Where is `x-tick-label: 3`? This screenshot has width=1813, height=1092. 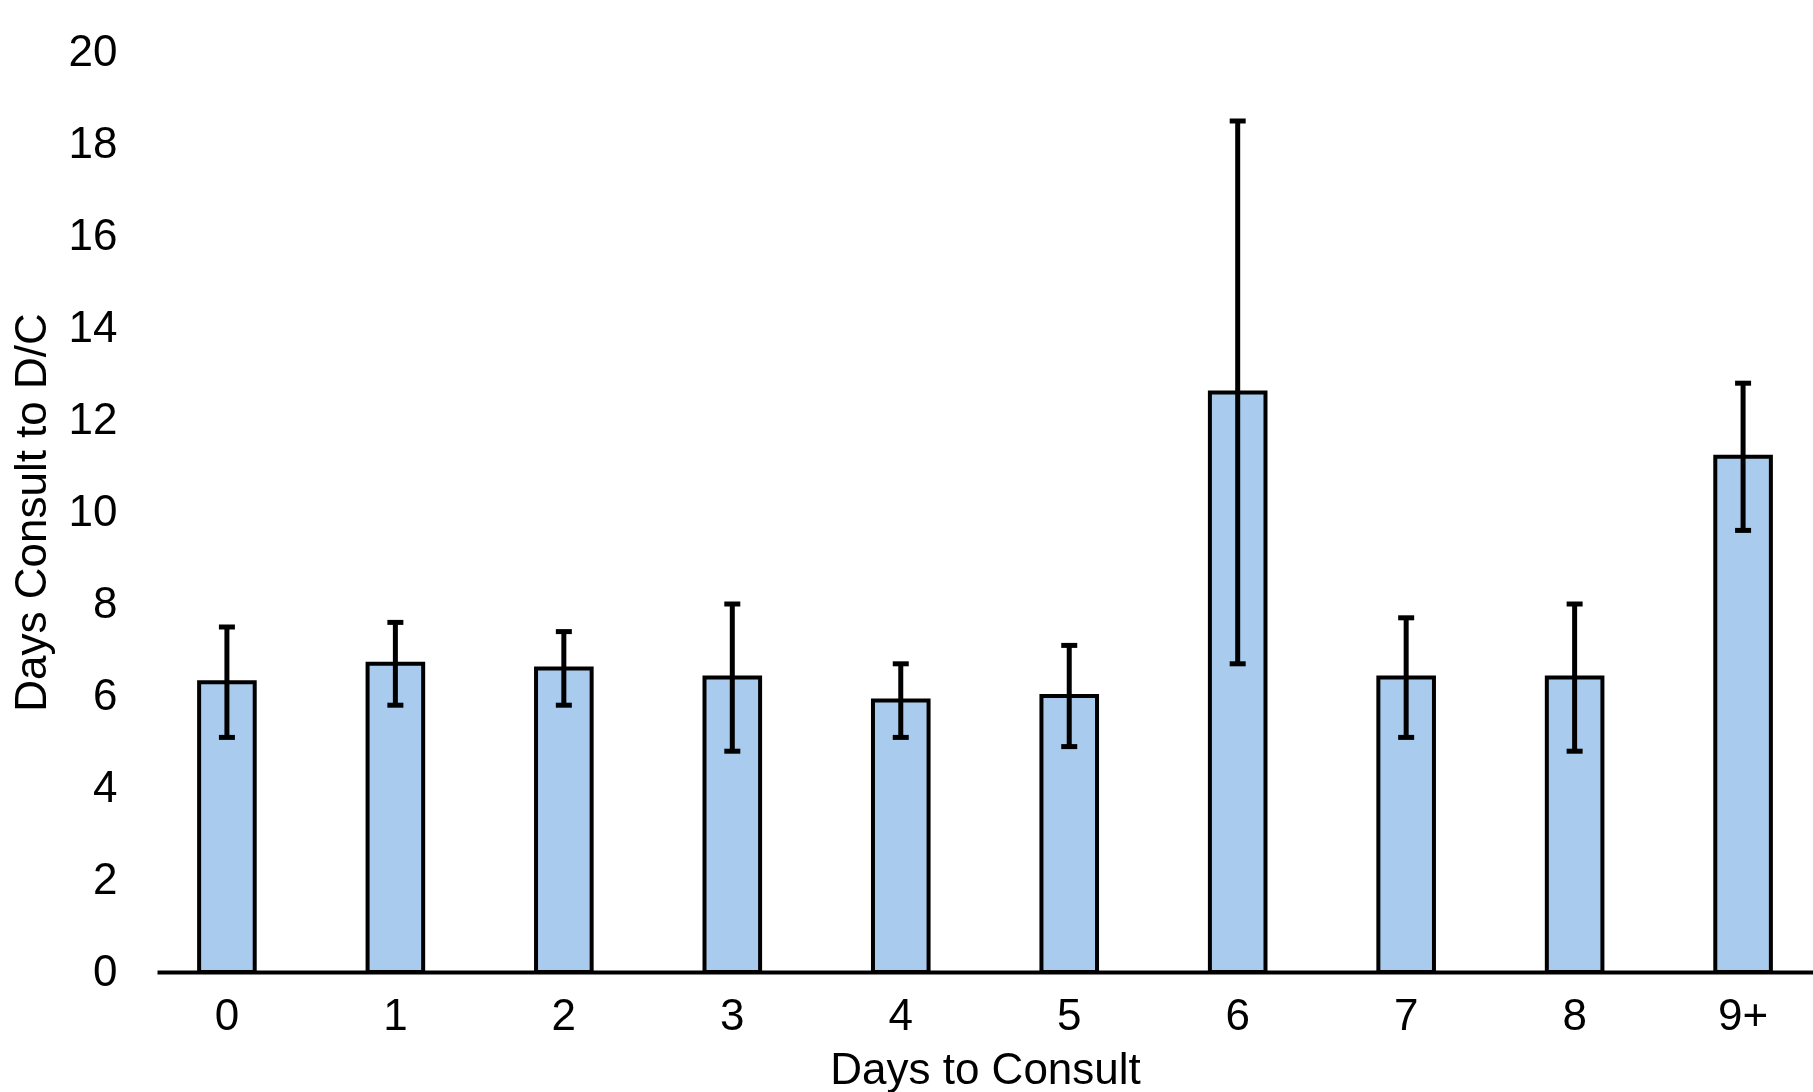
x-tick-label: 3 is located at coordinates (732, 1014).